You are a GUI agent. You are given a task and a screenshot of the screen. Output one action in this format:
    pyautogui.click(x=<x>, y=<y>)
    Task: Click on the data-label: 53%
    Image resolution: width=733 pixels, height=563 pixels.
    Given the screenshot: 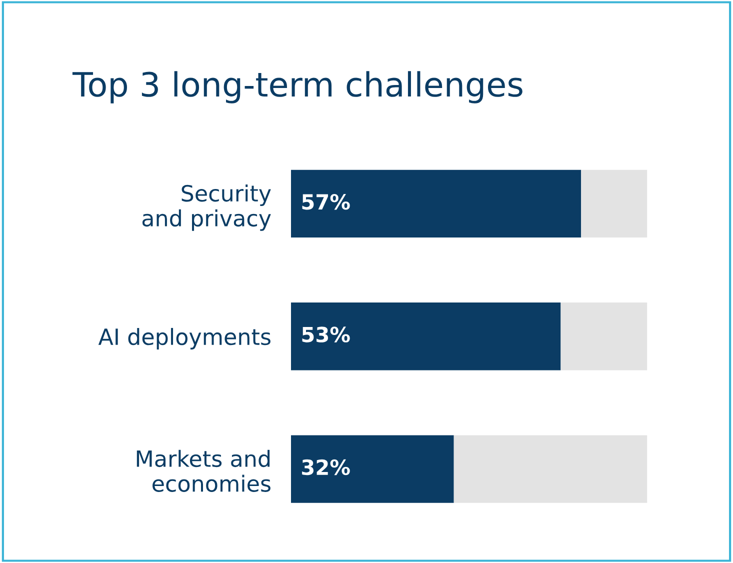 What is the action you would take?
    pyautogui.click(x=326, y=334)
    